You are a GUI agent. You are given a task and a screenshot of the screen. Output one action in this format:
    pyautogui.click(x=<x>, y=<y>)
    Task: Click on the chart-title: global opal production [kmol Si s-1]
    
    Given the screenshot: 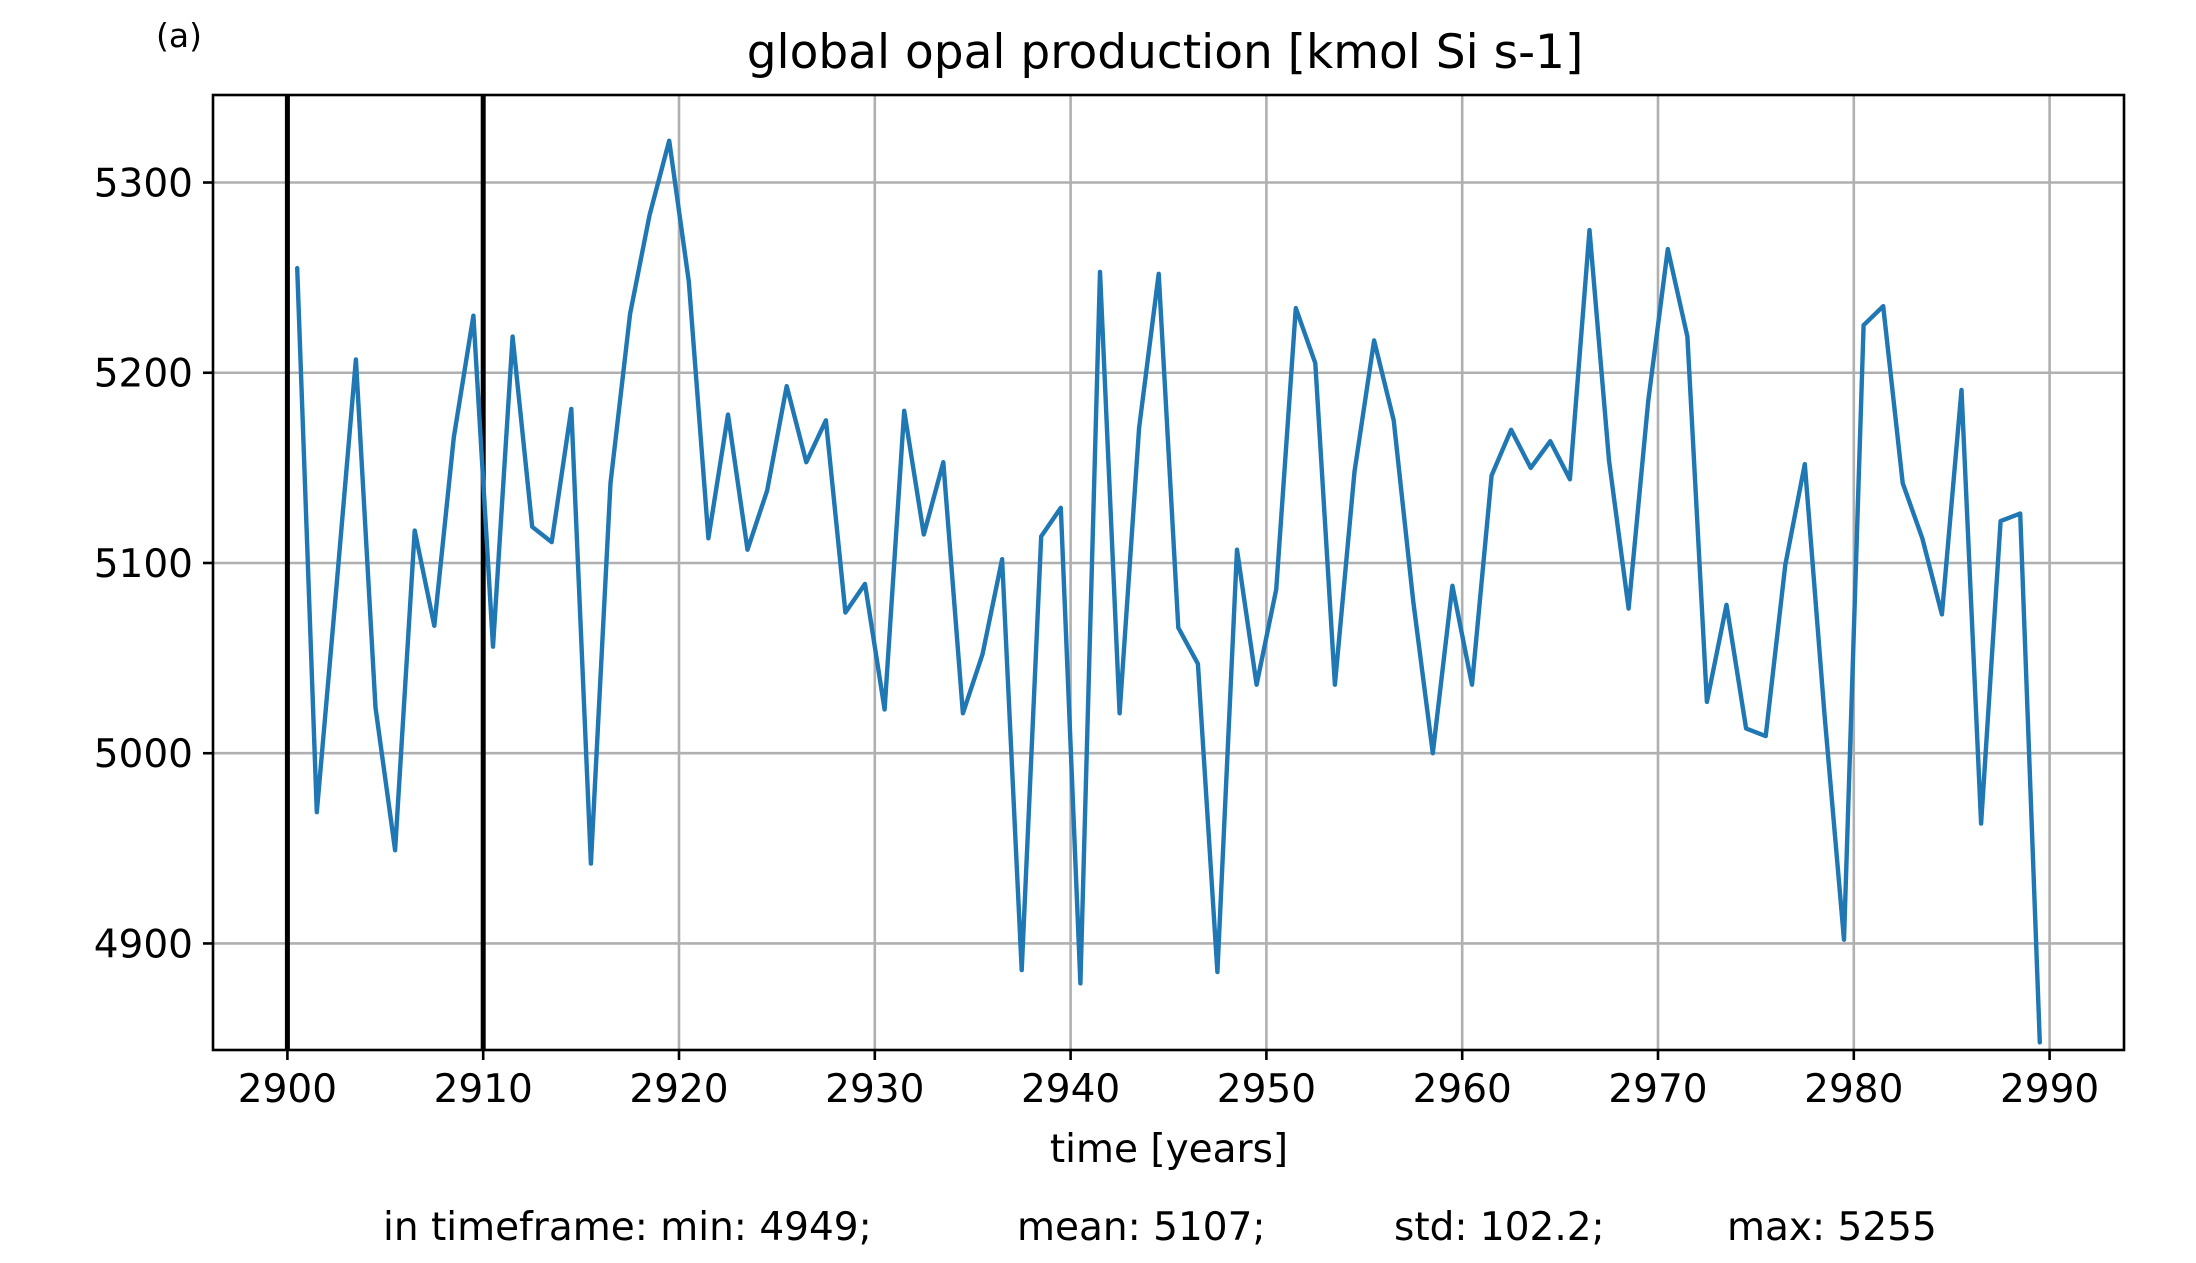 What is the action you would take?
    pyautogui.click(x=1165, y=52)
    